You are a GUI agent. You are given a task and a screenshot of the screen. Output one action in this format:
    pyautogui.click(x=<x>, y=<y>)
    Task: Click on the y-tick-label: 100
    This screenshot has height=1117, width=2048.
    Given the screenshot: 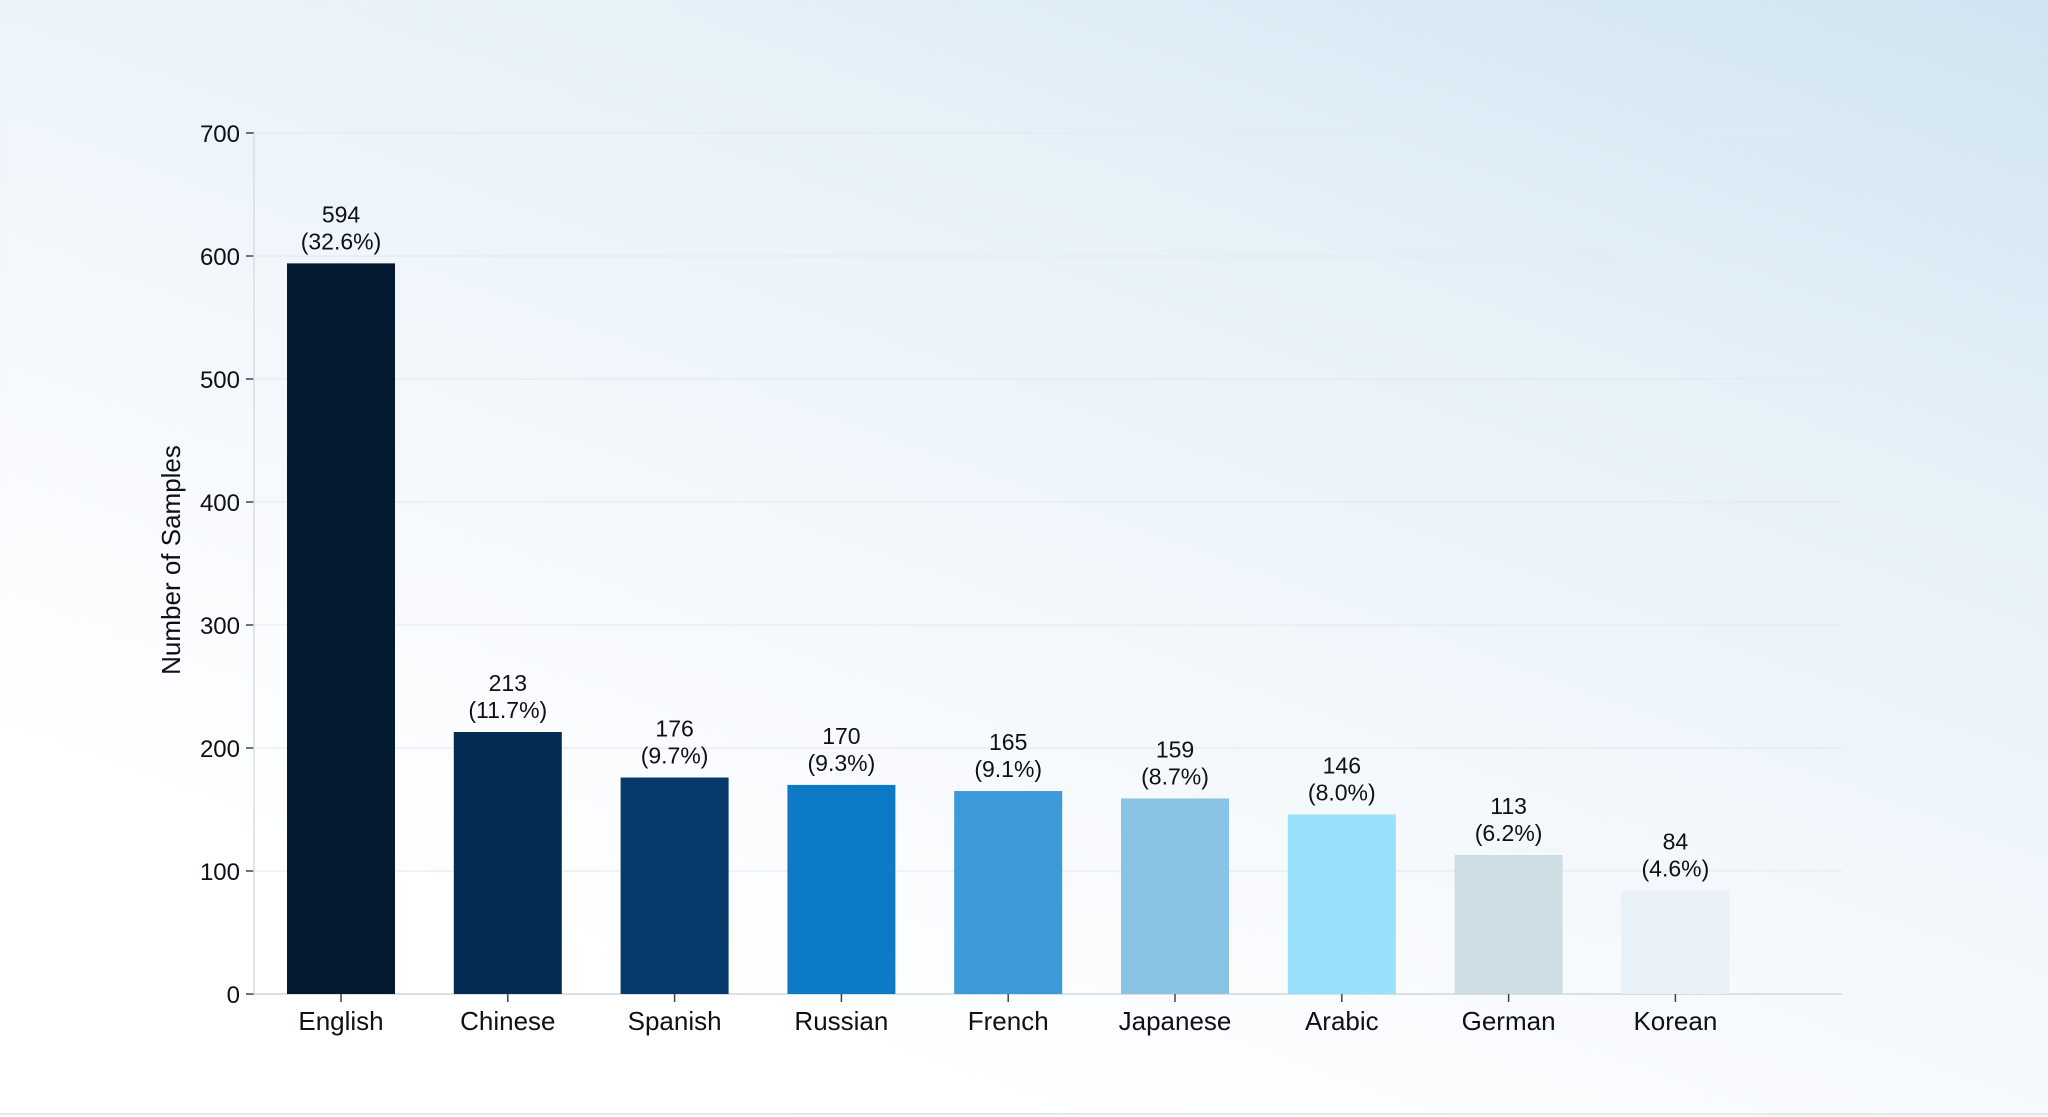 What is the action you would take?
    pyautogui.click(x=220, y=872)
    